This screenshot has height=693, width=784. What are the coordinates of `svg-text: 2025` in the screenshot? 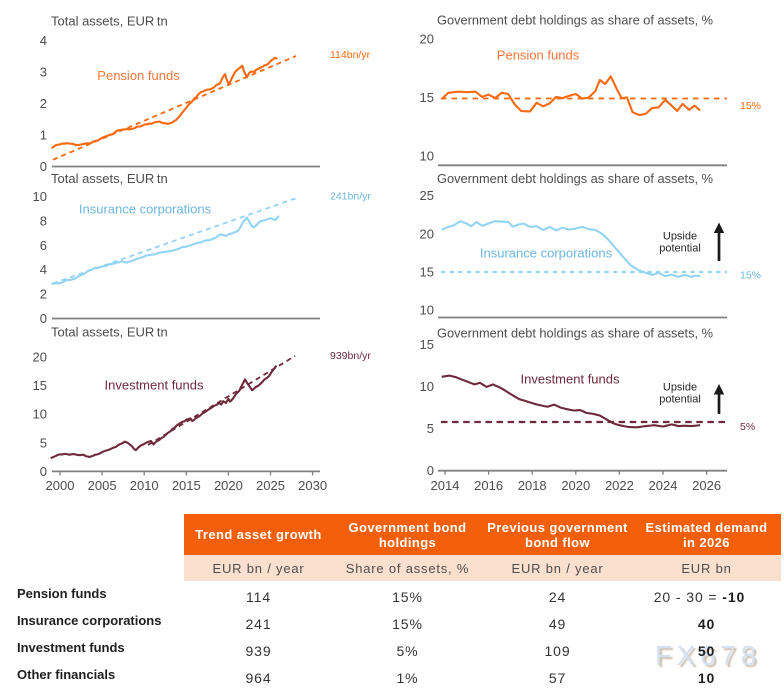 It's located at (270, 485).